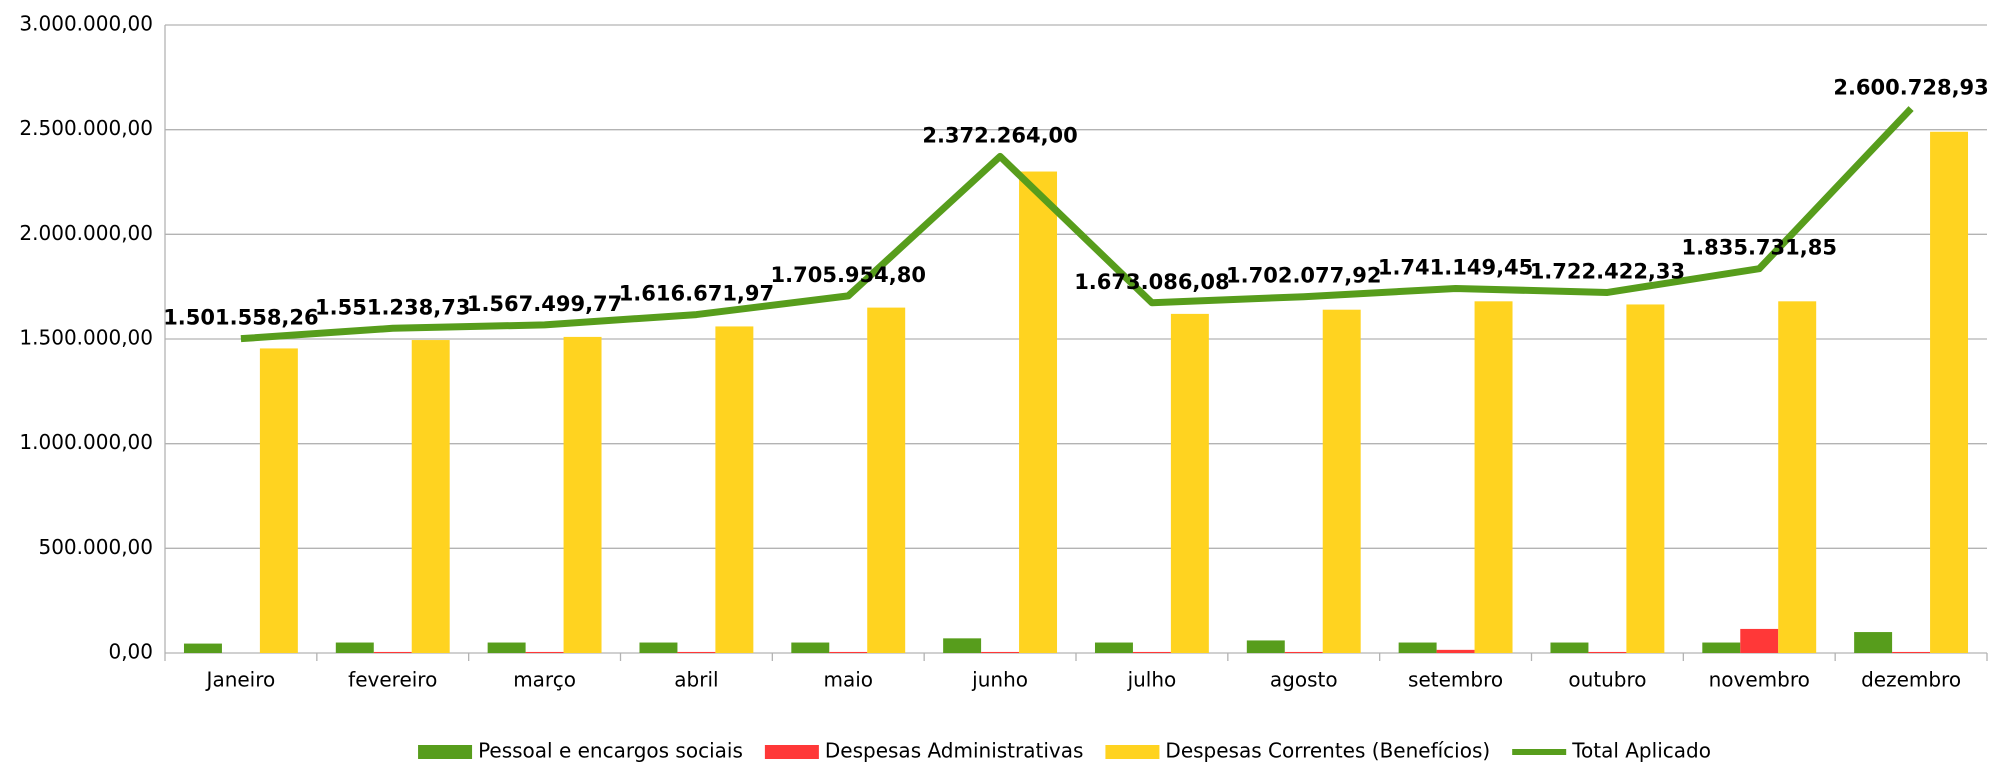  I want to click on data-label: 1.702.077,92, so click(1303, 276).